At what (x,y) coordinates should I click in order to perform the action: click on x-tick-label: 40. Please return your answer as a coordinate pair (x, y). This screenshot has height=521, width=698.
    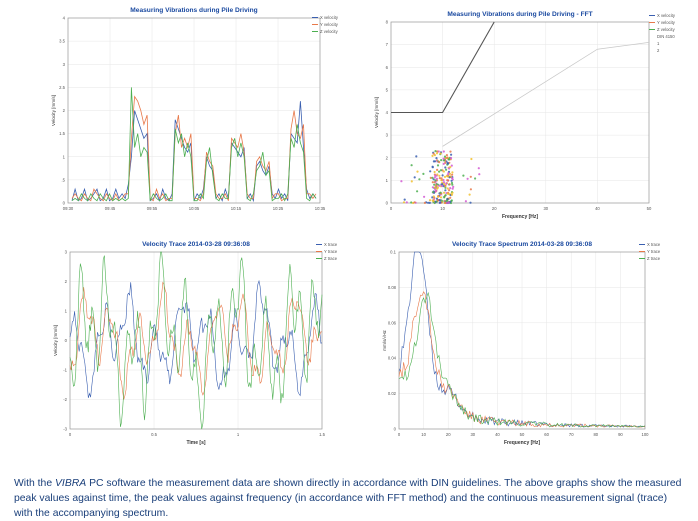
    Looking at the image, I should click on (497, 434).